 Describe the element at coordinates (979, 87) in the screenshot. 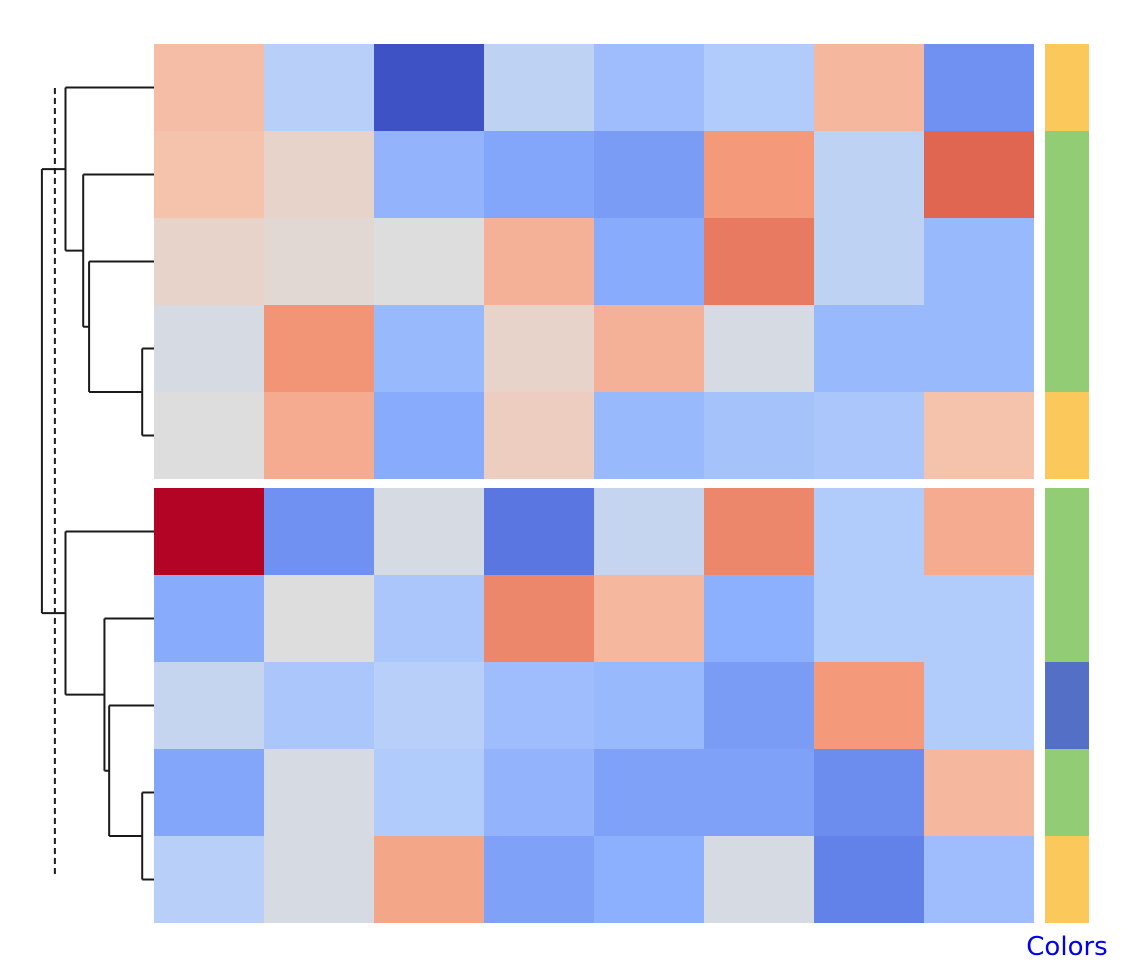

I see `heatmap-cell-r0-c7` at that location.